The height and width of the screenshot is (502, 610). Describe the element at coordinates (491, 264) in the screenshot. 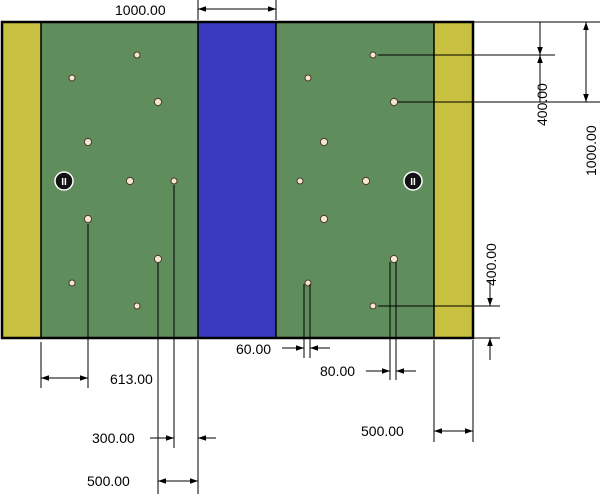

I see `dim-right-bottom-offset: 400.00` at that location.